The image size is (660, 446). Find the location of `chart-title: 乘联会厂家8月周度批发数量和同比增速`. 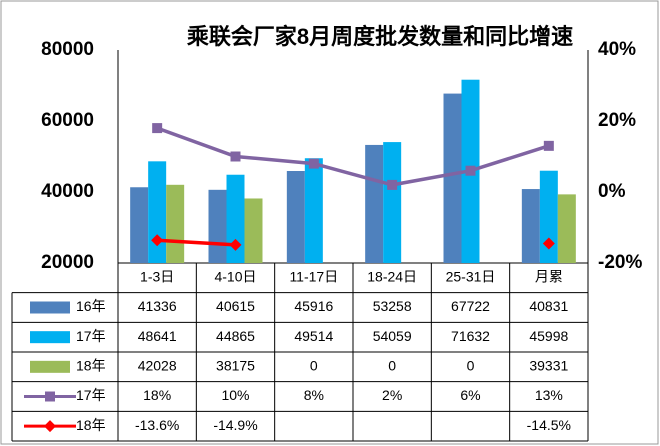

chart-title: 乘联会厂家8月周度批发数量和同比增速 is located at coordinates (379, 36).